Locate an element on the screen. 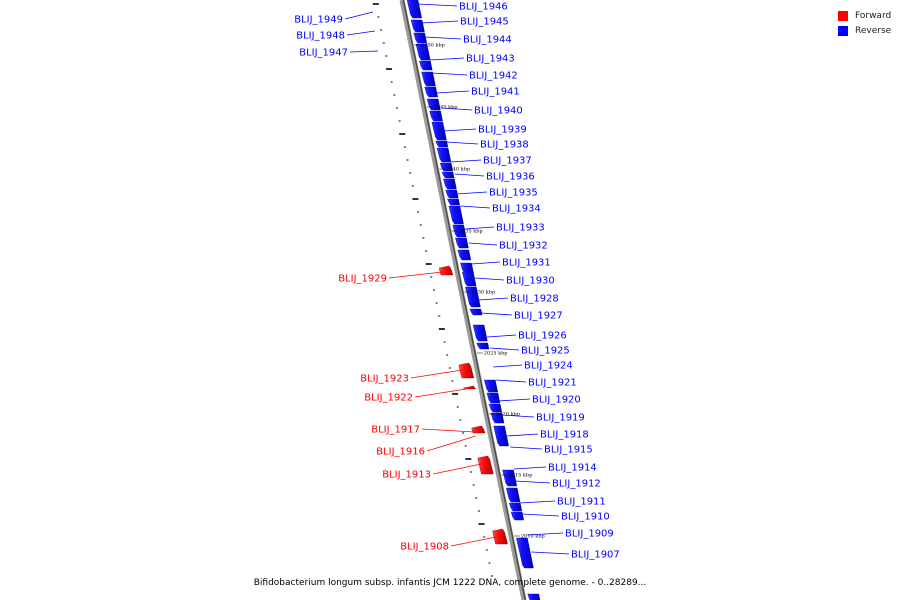 The width and height of the screenshot is (900, 600). legend: Forward Reverse is located at coordinates (864, 23).